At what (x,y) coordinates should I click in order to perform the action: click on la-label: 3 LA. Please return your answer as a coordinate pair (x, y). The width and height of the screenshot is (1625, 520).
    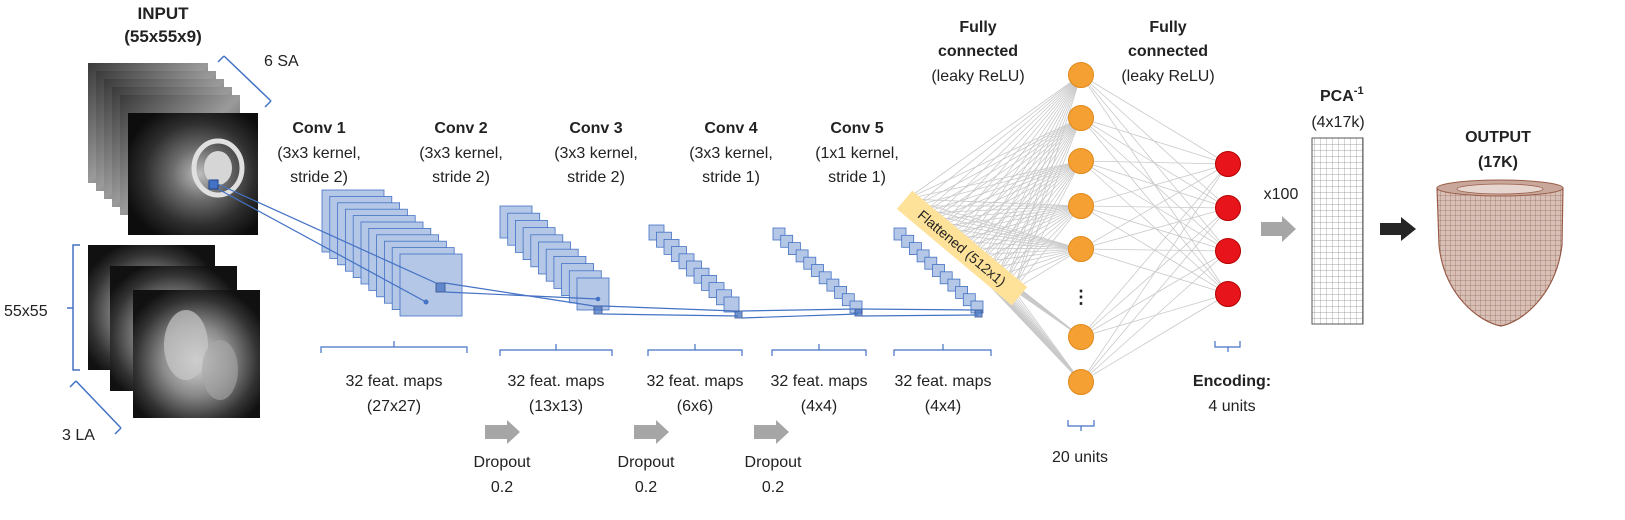
    Looking at the image, I should click on (78, 435).